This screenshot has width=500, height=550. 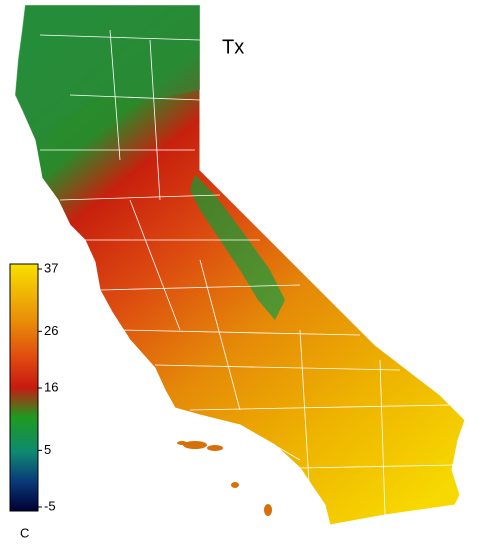 I want to click on map-title: Tx, so click(x=233, y=47).